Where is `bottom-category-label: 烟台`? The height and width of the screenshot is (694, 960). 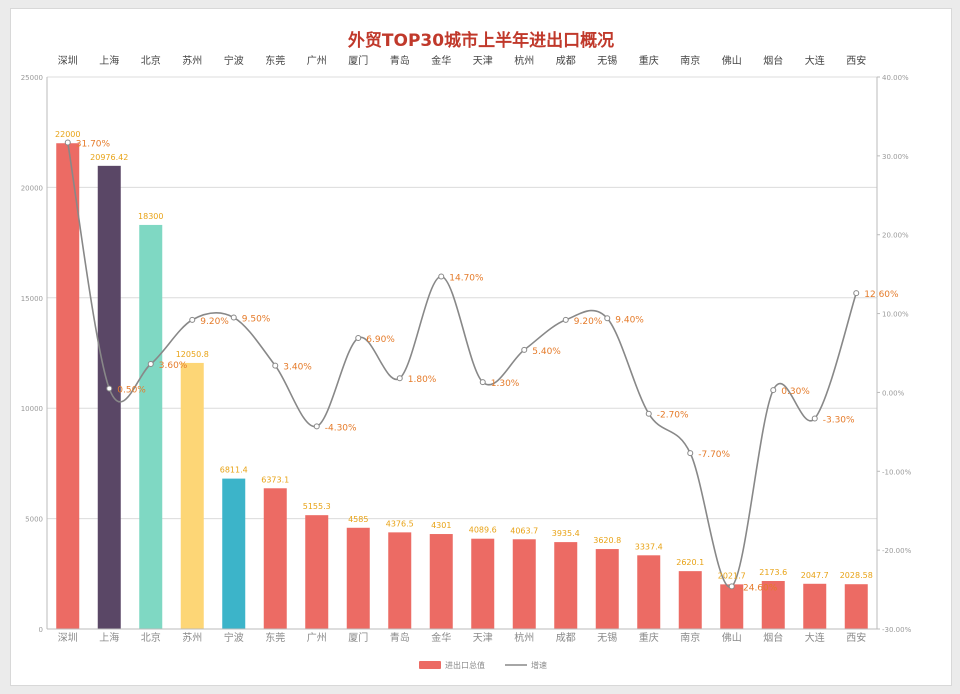 bottom-category-label: 烟台 is located at coordinates (773, 637).